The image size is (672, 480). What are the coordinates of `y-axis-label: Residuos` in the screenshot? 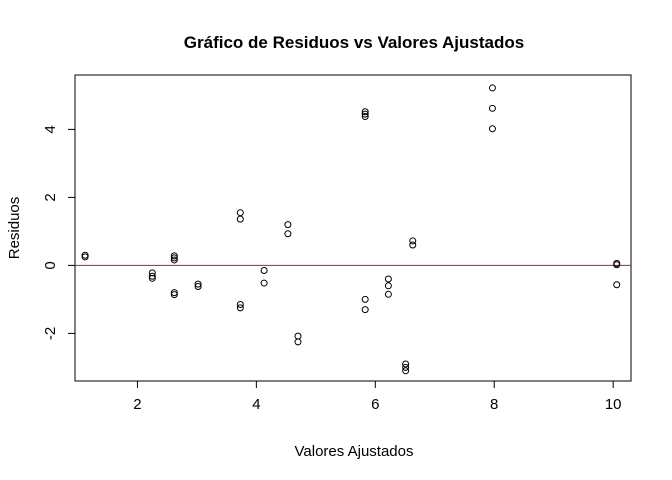 It's located at (14, 228).